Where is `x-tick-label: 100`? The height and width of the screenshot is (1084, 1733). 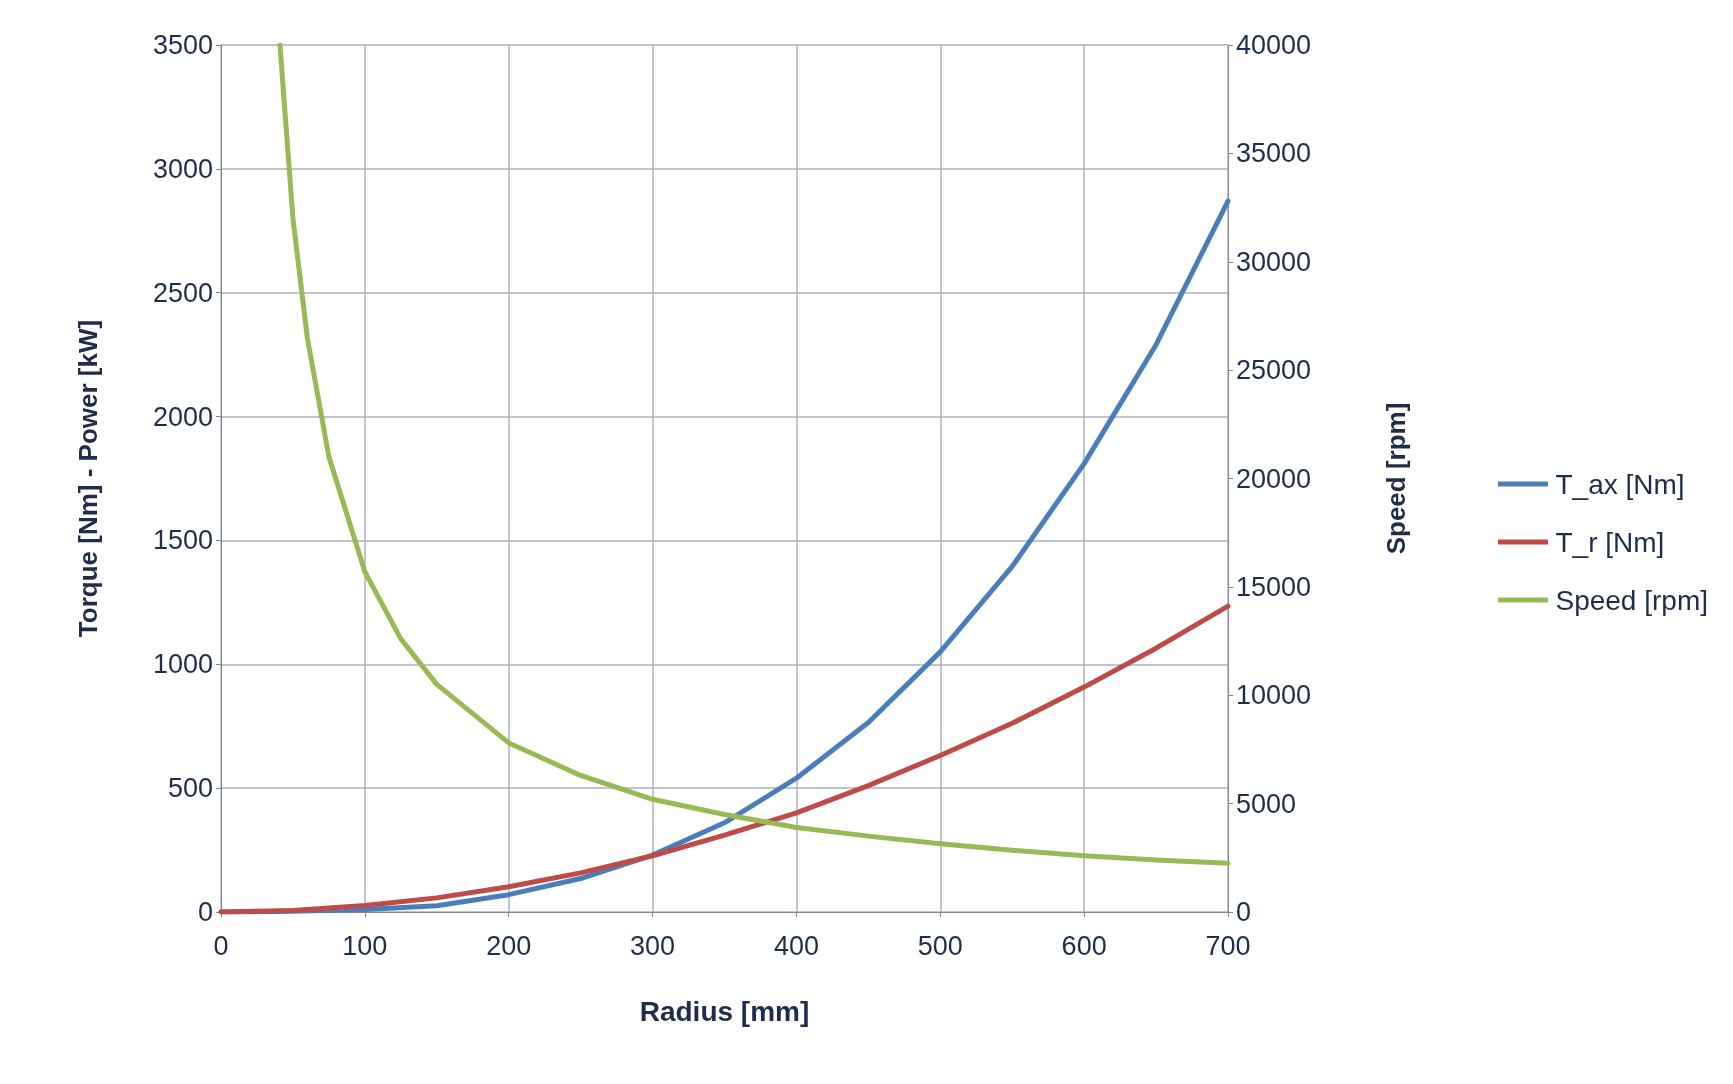 x-tick-label: 100 is located at coordinates (365, 945).